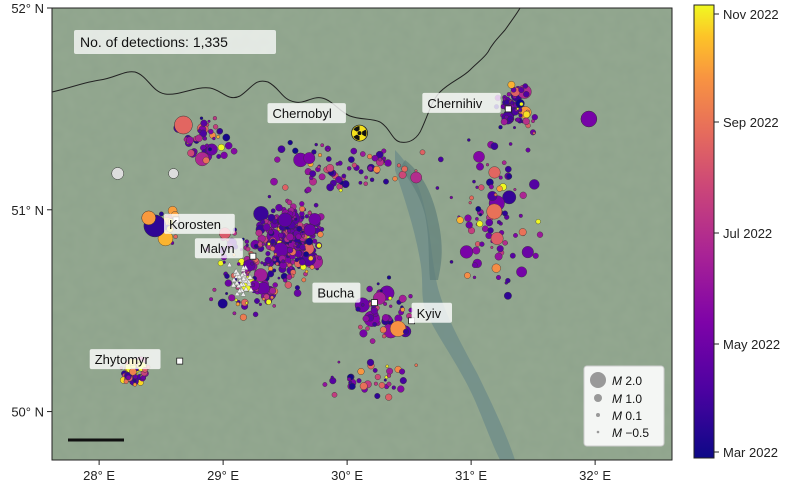 This screenshot has height=486, width=800. Describe the element at coordinates (27, 412) in the screenshot. I see `lat-tick-2: 50° N` at that location.